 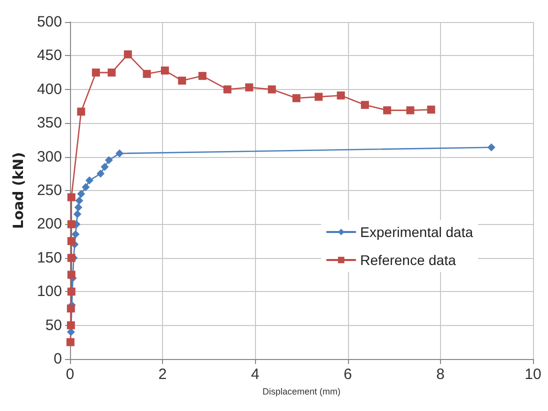 What do you see at coordinates (348, 374) in the screenshot?
I see `x-tick-label: 6` at bounding box center [348, 374].